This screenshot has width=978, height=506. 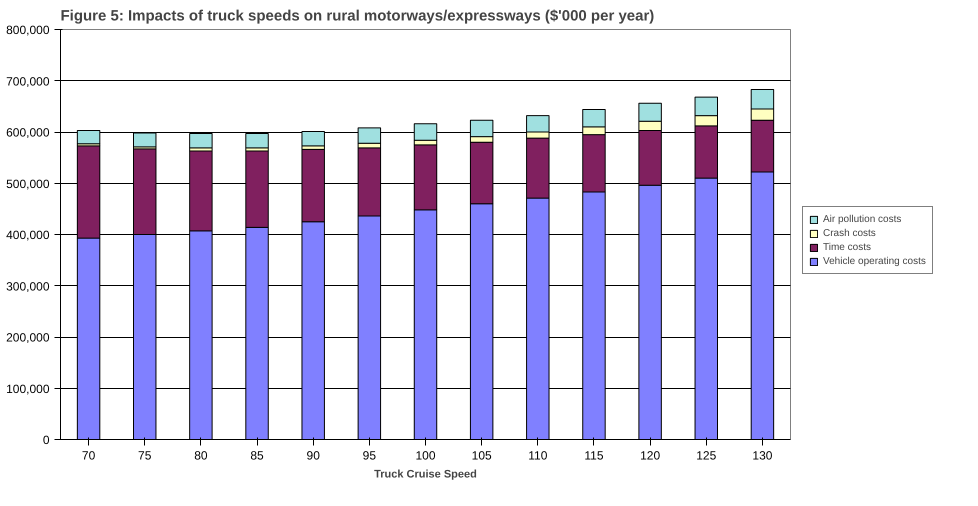 What do you see at coordinates (762, 455) in the screenshot?
I see `x-tick-label: 130` at bounding box center [762, 455].